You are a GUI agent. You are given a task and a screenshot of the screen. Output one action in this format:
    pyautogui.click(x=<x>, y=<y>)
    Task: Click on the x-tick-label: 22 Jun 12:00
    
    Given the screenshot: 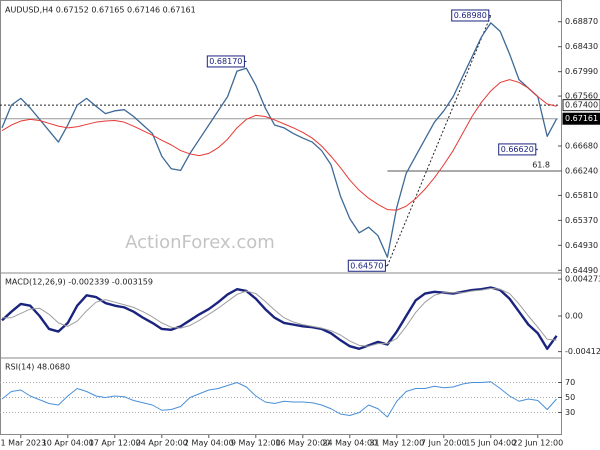 What is the action you would take?
    pyautogui.click(x=537, y=443)
    